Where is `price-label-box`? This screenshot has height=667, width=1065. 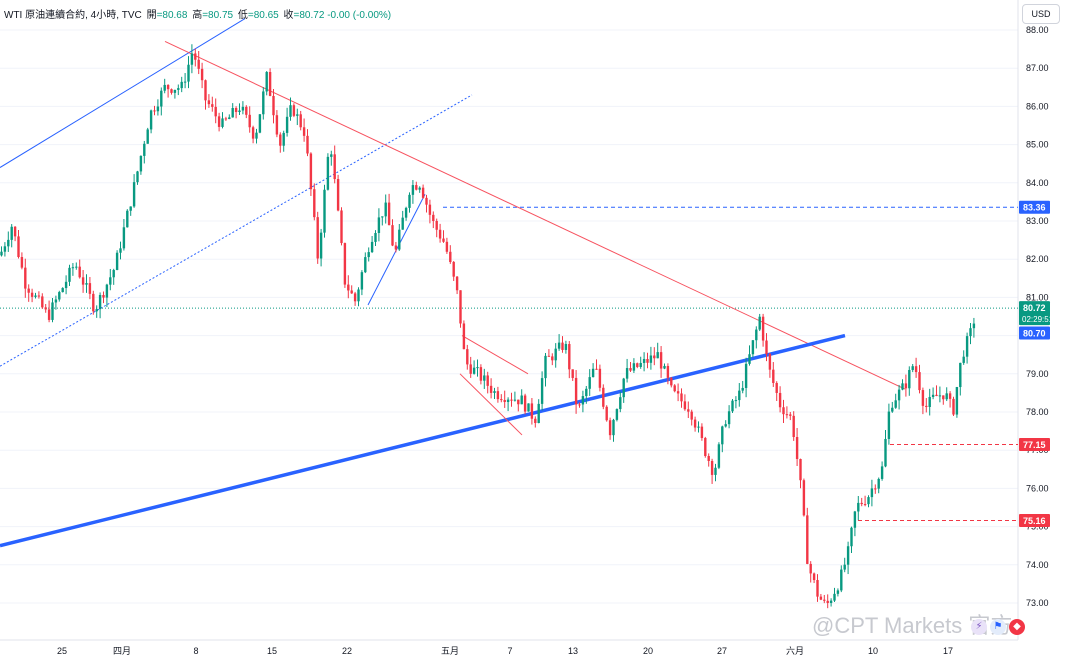 price-label-box is located at coordinates (1034, 444).